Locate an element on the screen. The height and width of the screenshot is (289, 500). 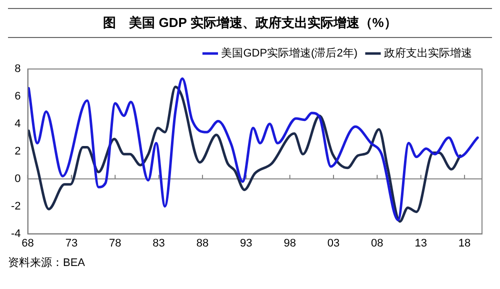
y-tick-label: 8 is located at coordinates (17, 69).